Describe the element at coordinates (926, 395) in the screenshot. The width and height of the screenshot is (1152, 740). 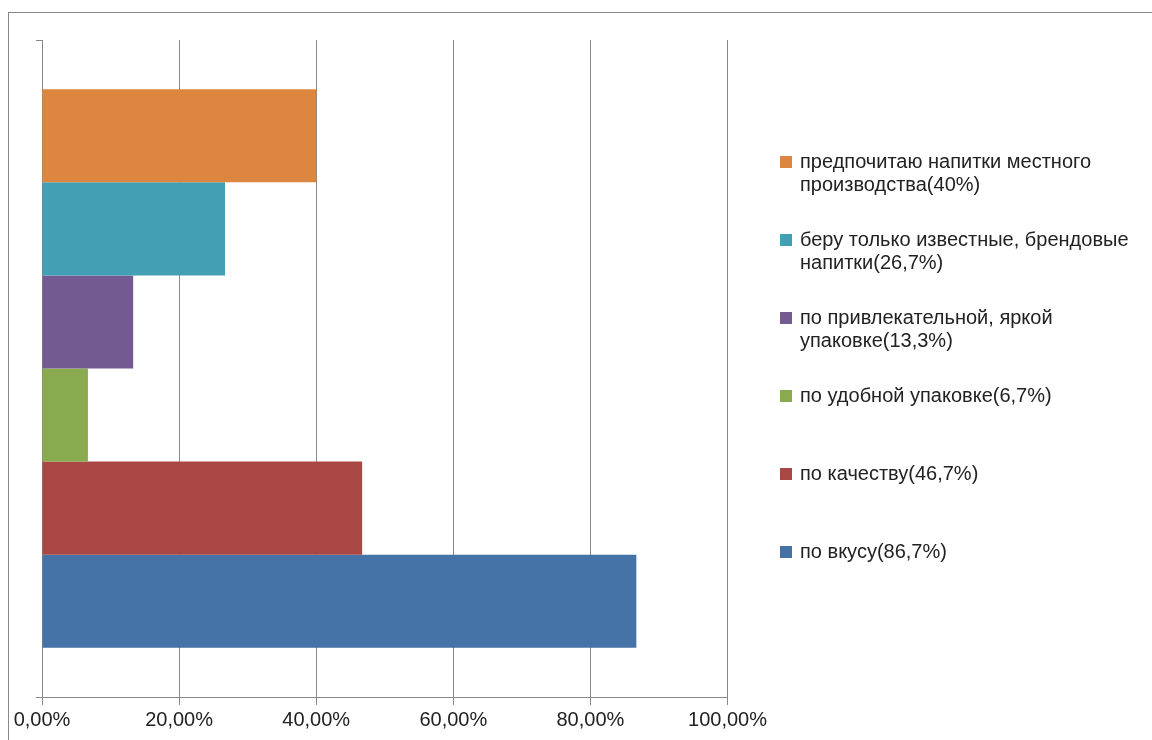
I see `legend-label: по удобной упаковке(6,7%)` at that location.